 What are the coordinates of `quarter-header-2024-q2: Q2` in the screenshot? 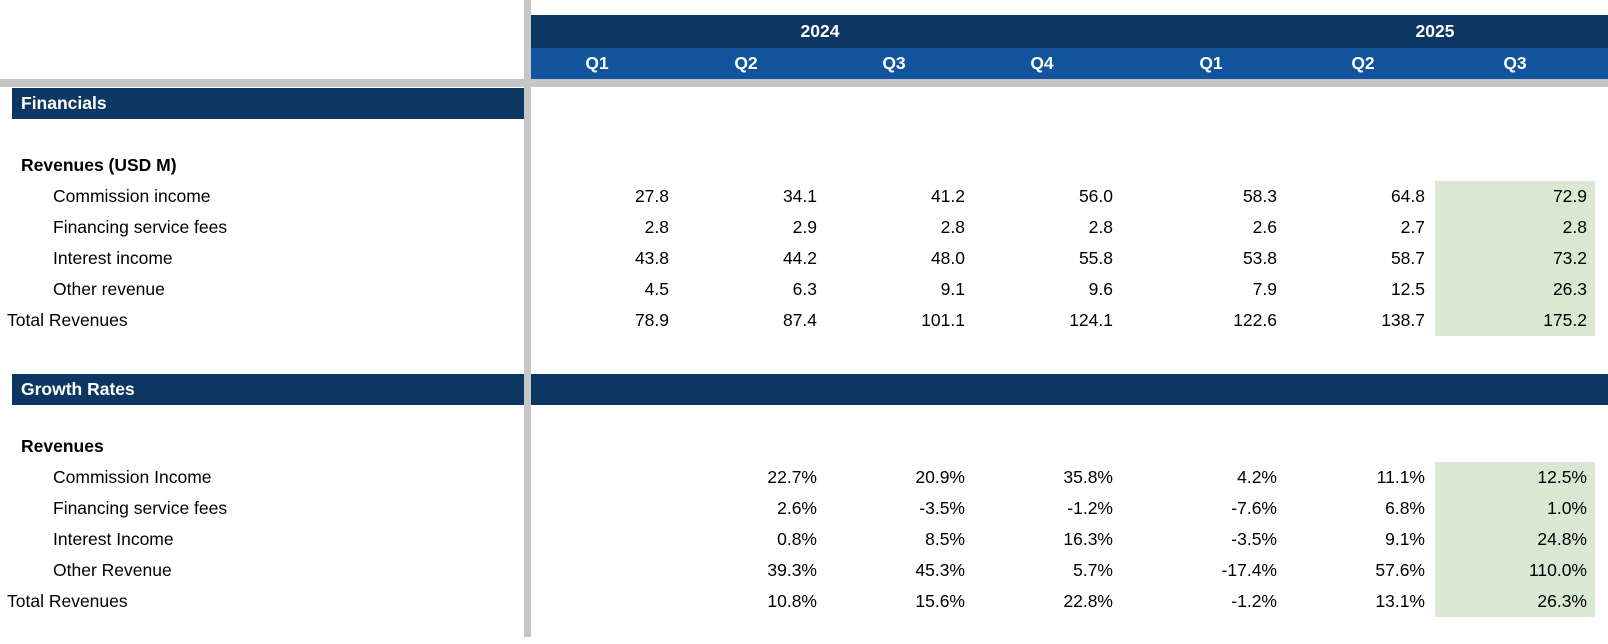 It's located at (746, 63).